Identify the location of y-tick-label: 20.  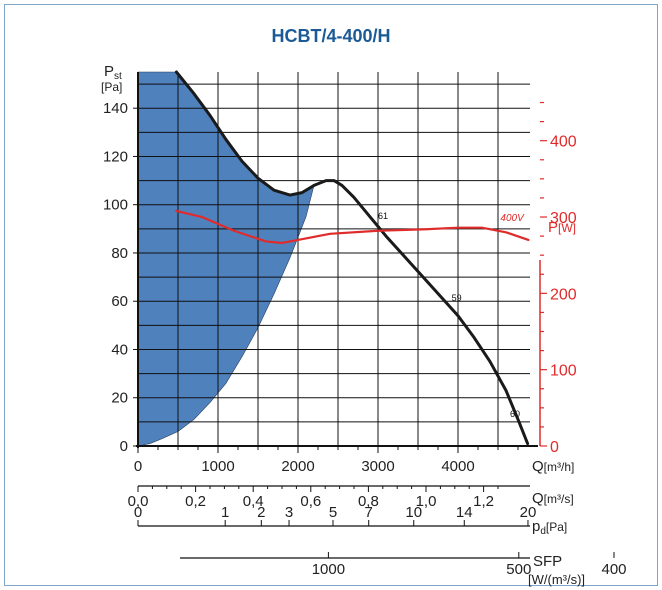
(119, 398).